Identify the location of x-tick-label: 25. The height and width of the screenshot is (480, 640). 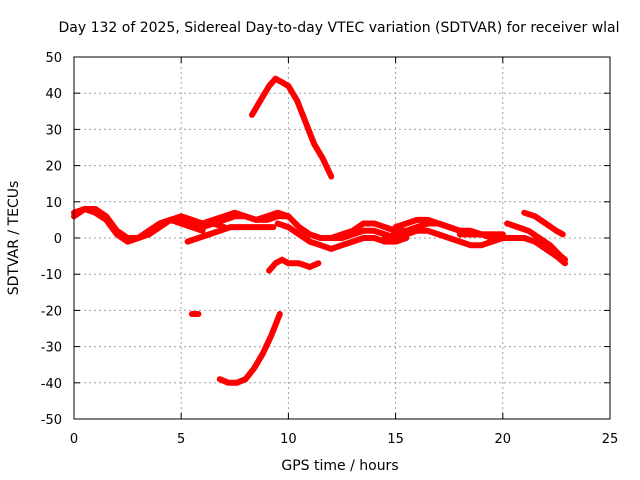
(610, 439).